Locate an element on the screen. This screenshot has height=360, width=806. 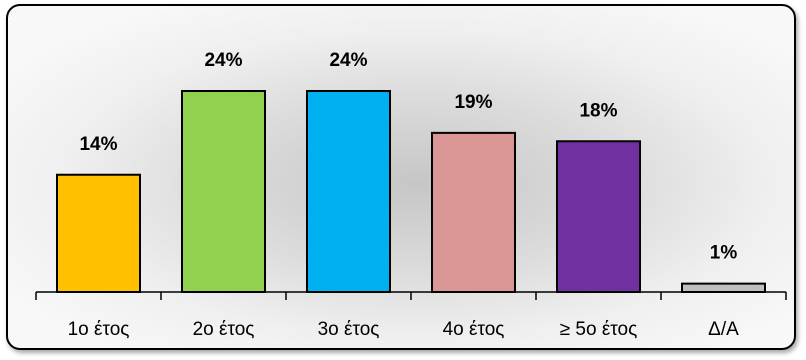
x-axis-ticks is located at coordinates (411, 296).